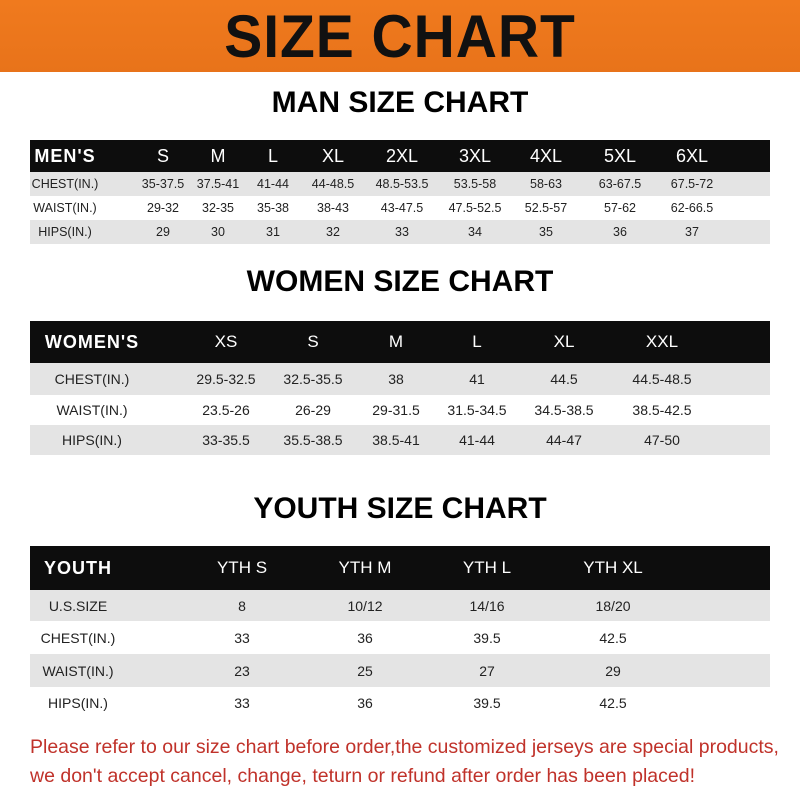 Image resolution: width=800 pixels, height=800 pixels. Describe the element at coordinates (487, 567) in the screenshot. I see `size-column-header: YTH L` at that location.